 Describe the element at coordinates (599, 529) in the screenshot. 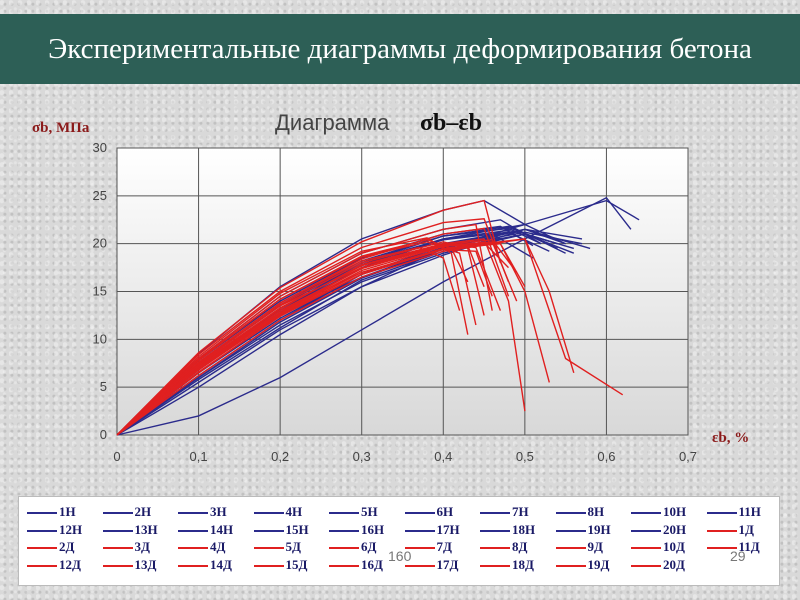

I see `legend-label: 19Н` at that location.